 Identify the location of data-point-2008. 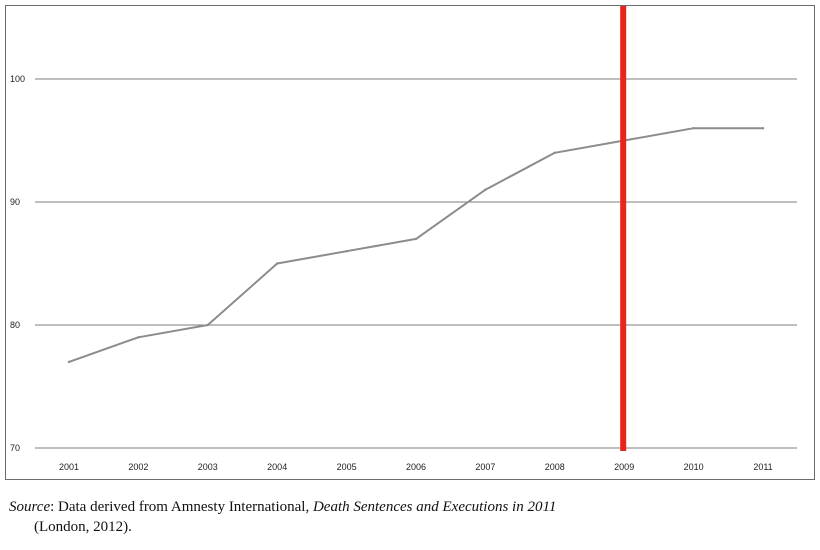
(554, 152).